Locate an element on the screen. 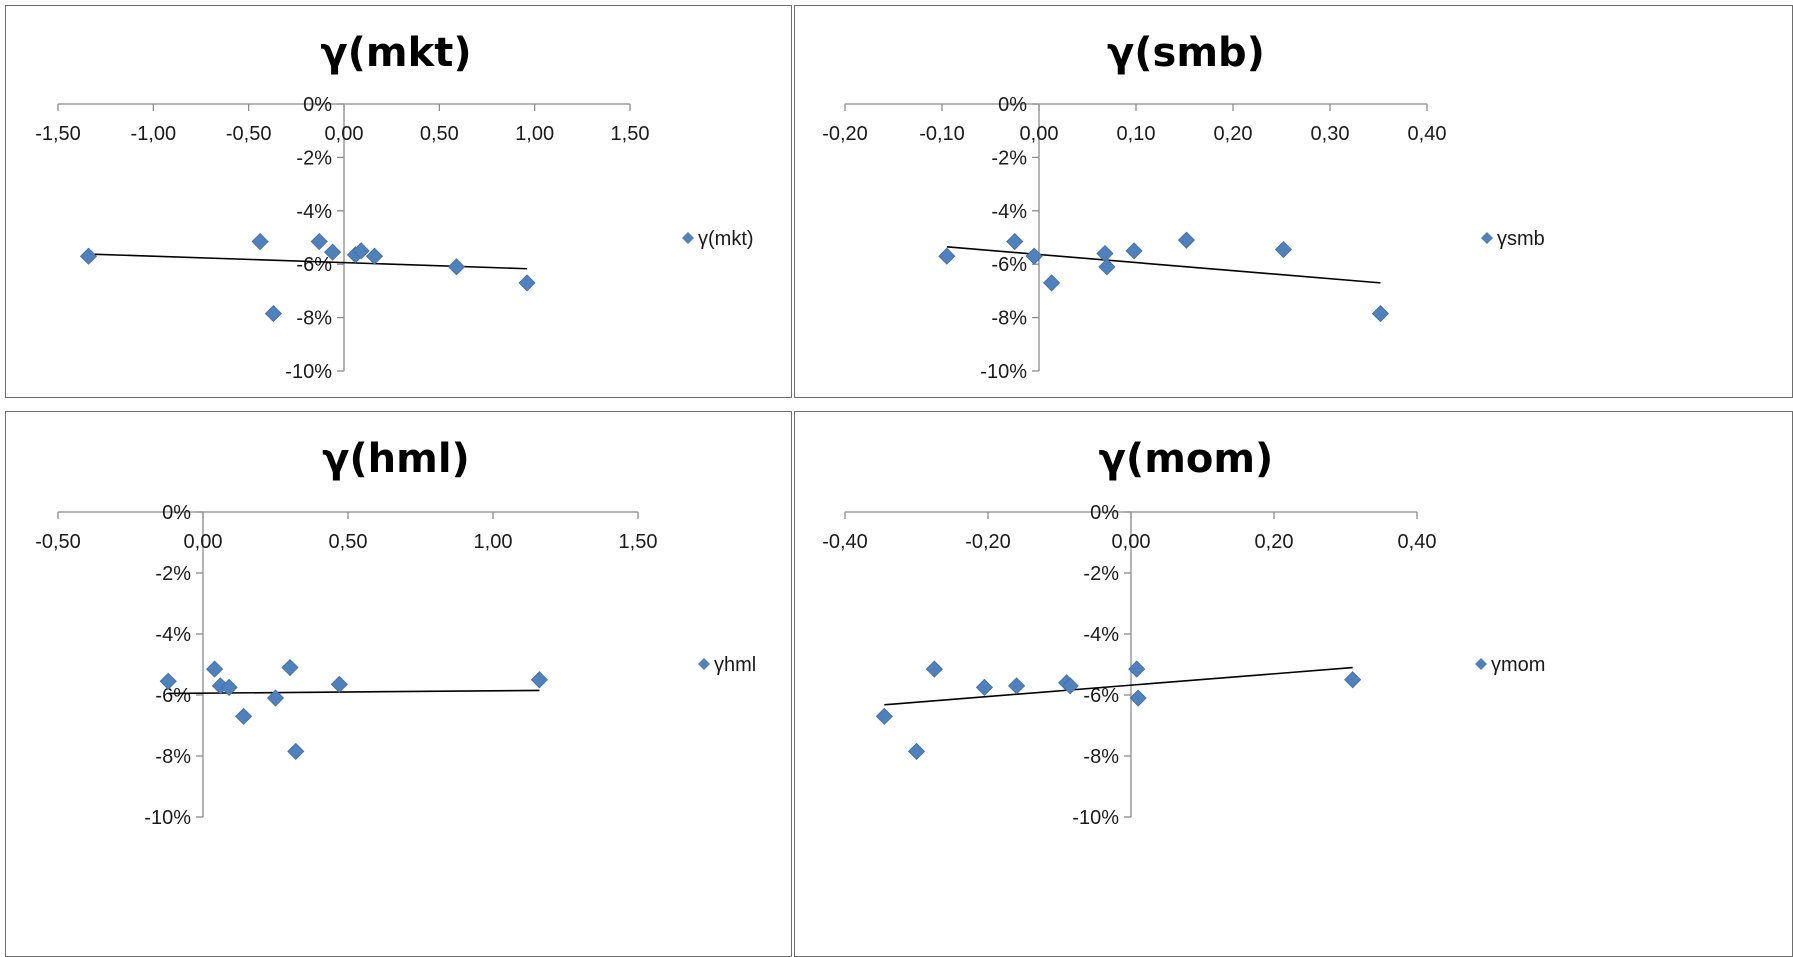 Image resolution: width=1793 pixels, height=957 pixels. chart-title: γ(hml) is located at coordinates (396, 459).